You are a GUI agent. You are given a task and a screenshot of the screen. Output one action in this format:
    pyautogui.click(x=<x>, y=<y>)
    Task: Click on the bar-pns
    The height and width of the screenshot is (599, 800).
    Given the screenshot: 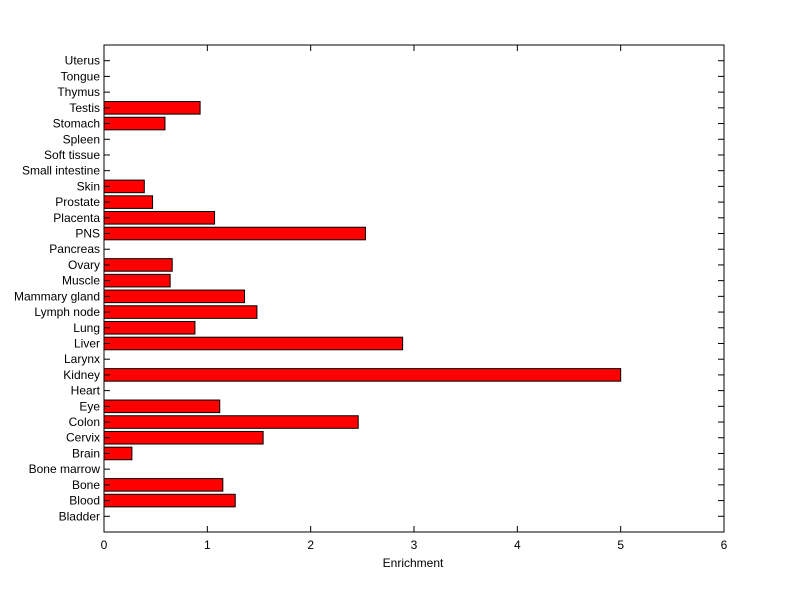 What is the action you would take?
    pyautogui.click(x=234, y=233)
    